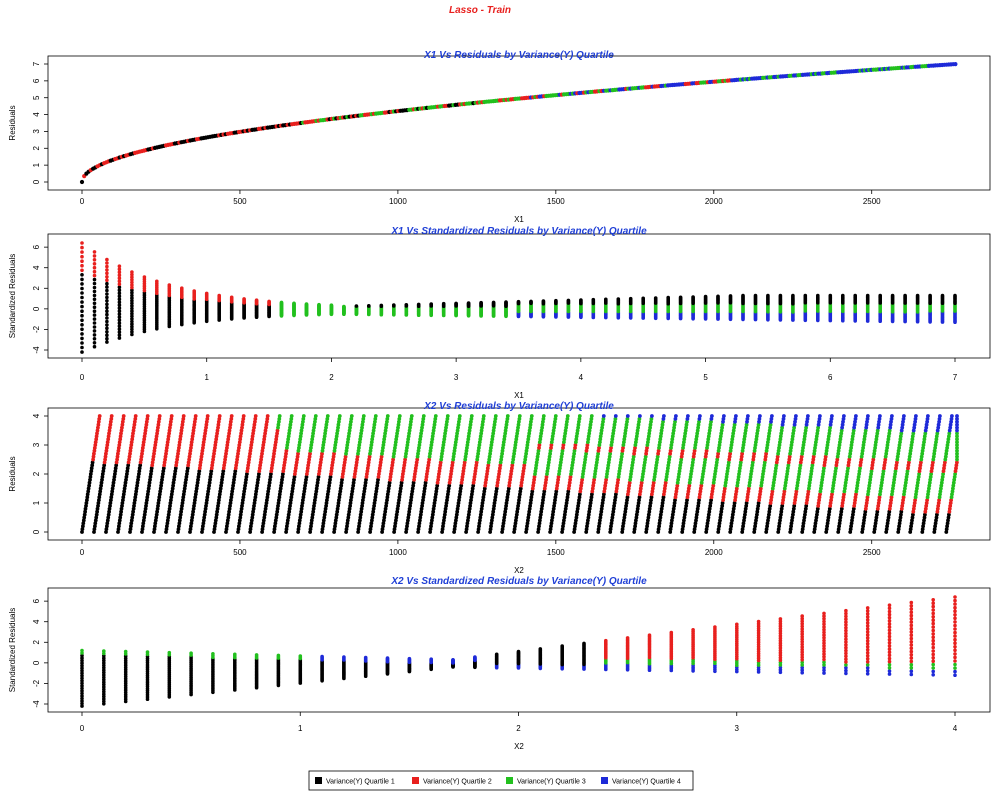 This screenshot has width=1000, height=800. What do you see at coordinates (519, 570) in the screenshot?
I see `x-axis-label: X2` at bounding box center [519, 570].